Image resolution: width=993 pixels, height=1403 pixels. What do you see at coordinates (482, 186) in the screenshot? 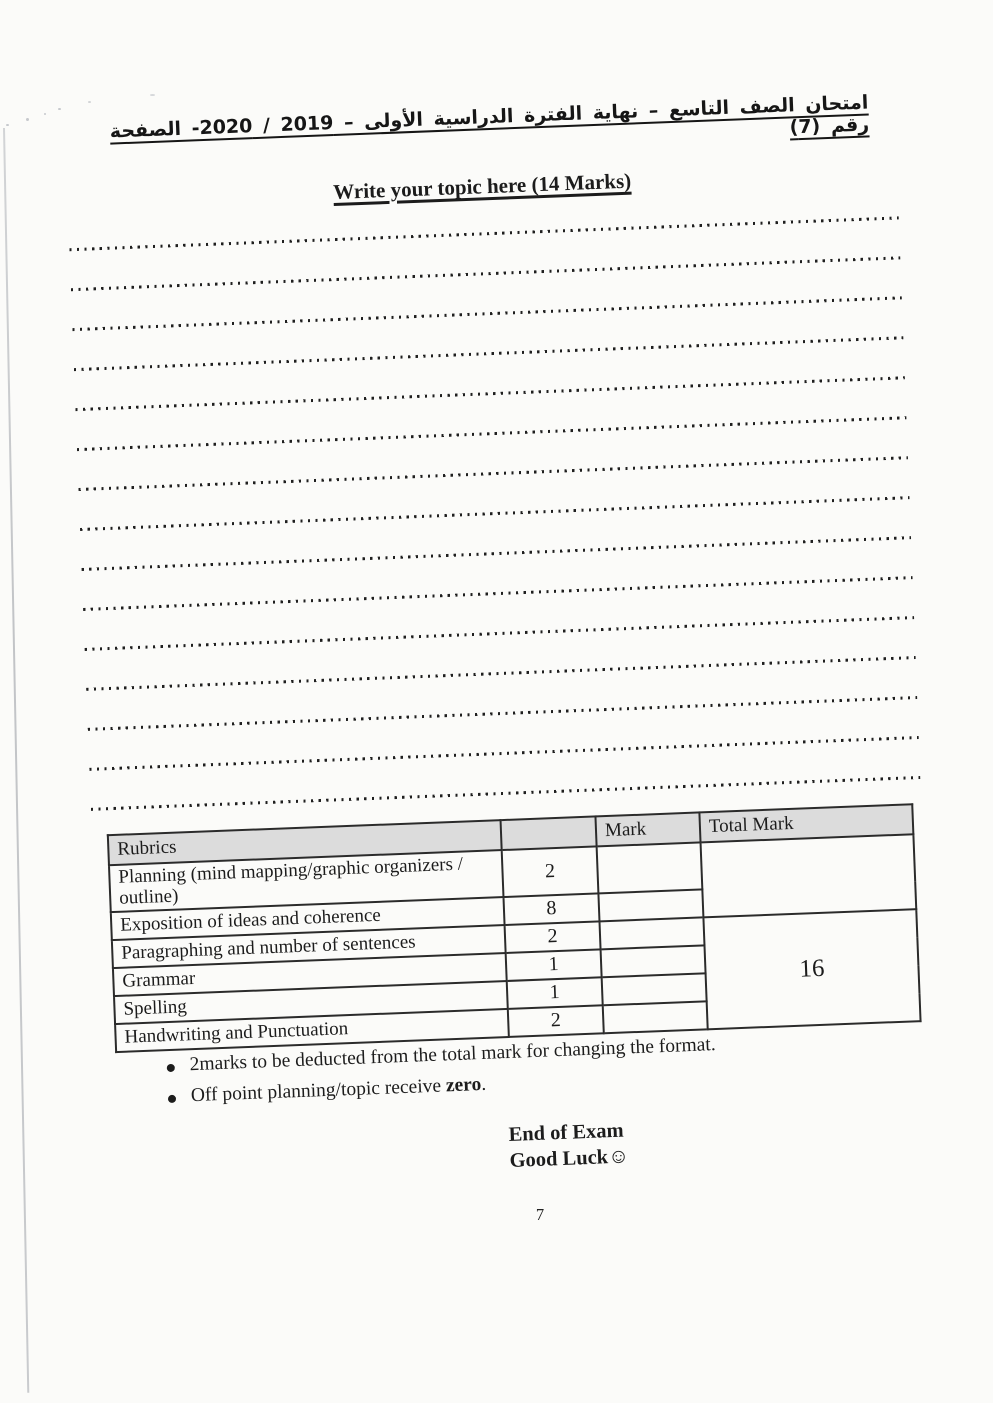
I see `essay-topic-title: Write your topic here (14 Marks)` at bounding box center [482, 186].